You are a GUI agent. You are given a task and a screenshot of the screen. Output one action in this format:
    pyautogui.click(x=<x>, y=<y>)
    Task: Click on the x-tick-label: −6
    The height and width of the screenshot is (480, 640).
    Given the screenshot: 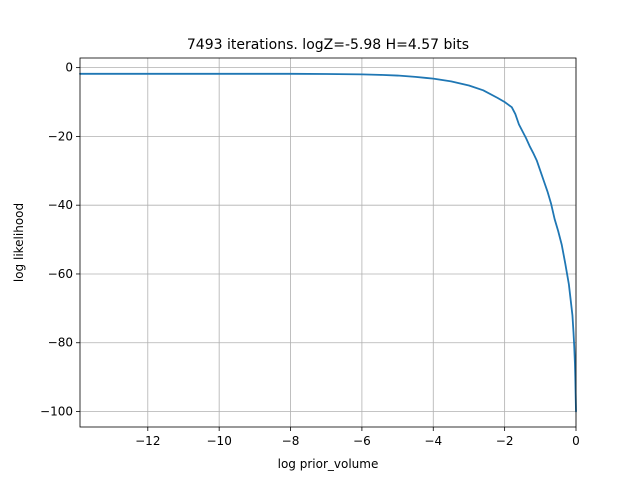 What is the action you would take?
    pyautogui.click(x=362, y=441)
    